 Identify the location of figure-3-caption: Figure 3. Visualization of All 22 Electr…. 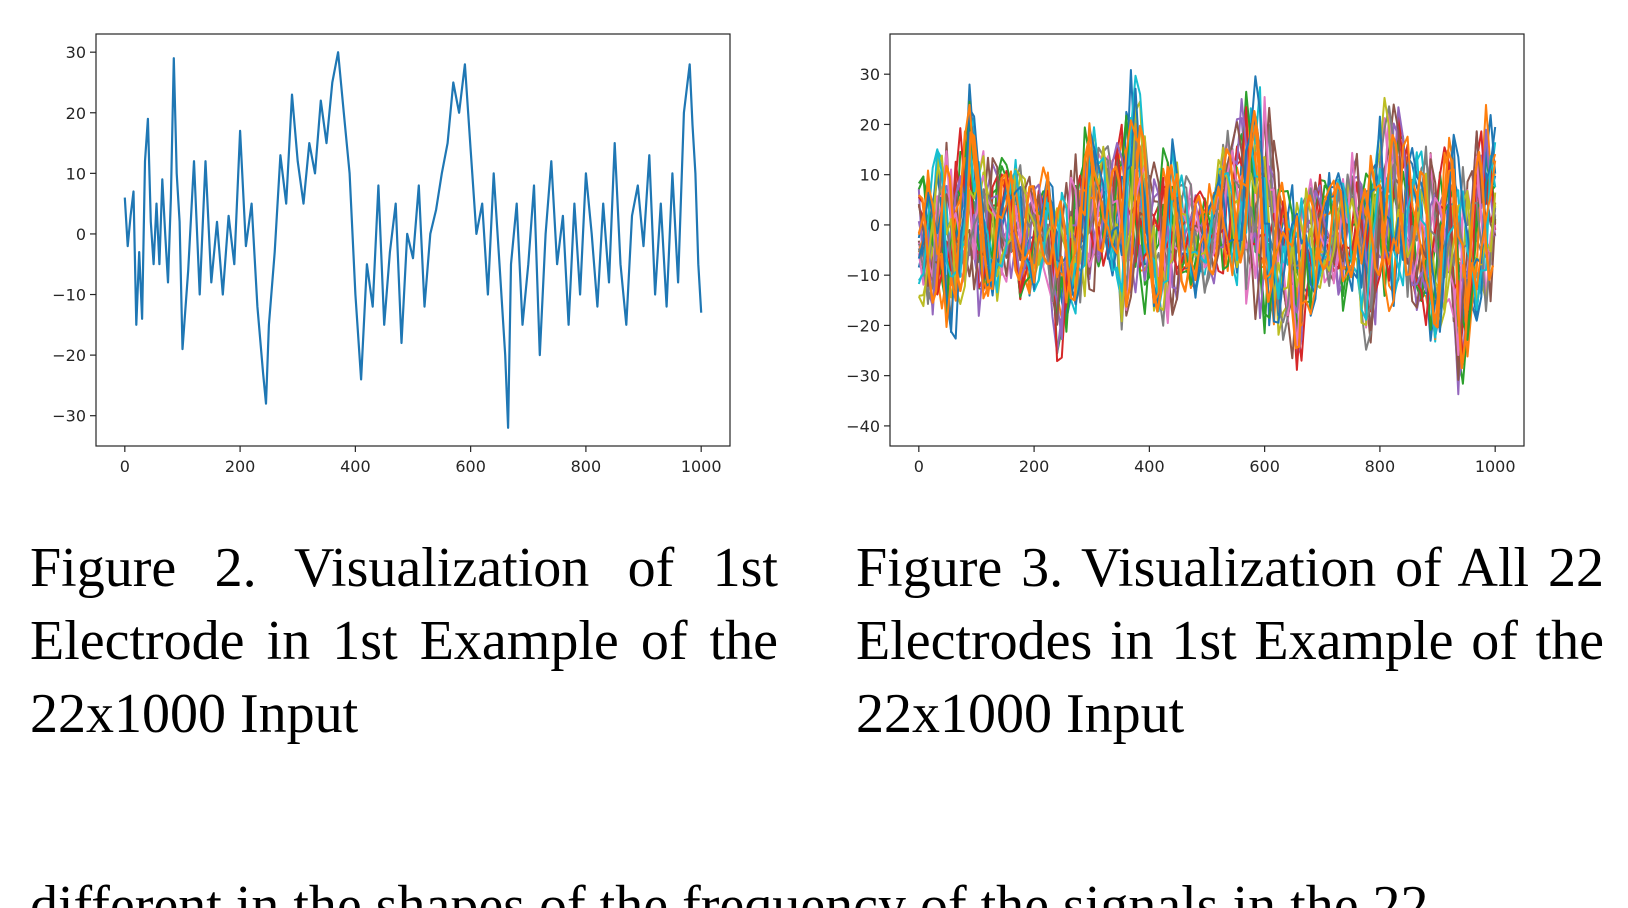
(1230, 641).